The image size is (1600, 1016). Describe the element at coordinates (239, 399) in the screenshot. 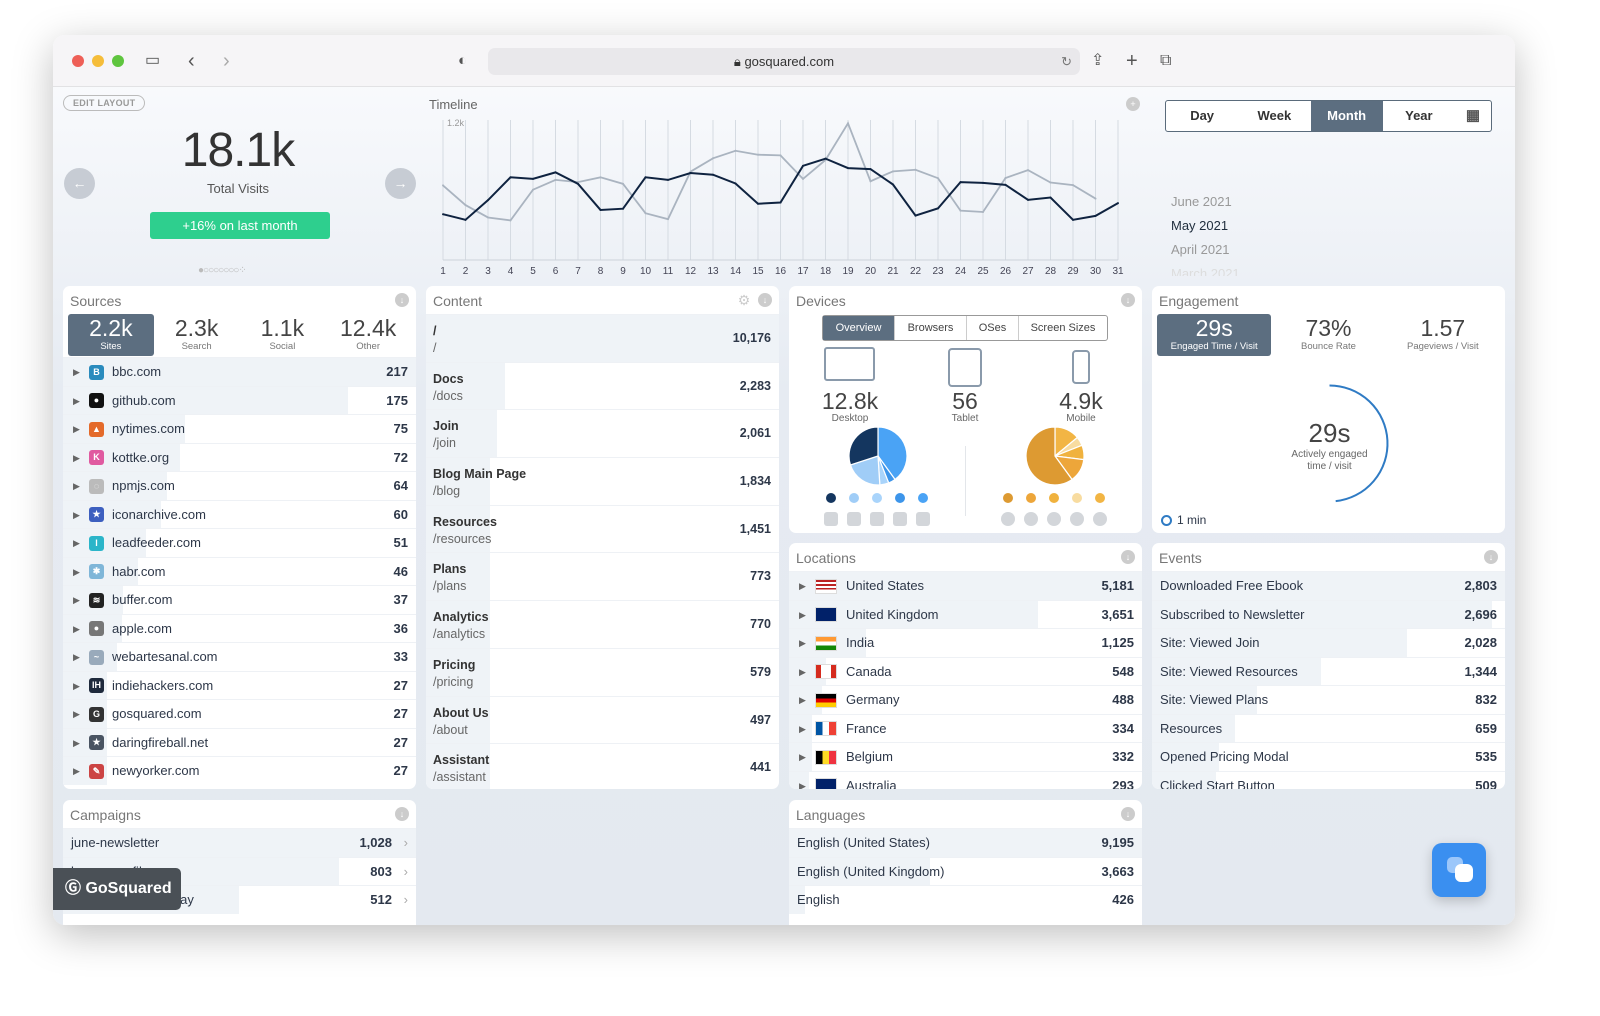

I see `sources-row: ▶ ● github.com 175` at that location.